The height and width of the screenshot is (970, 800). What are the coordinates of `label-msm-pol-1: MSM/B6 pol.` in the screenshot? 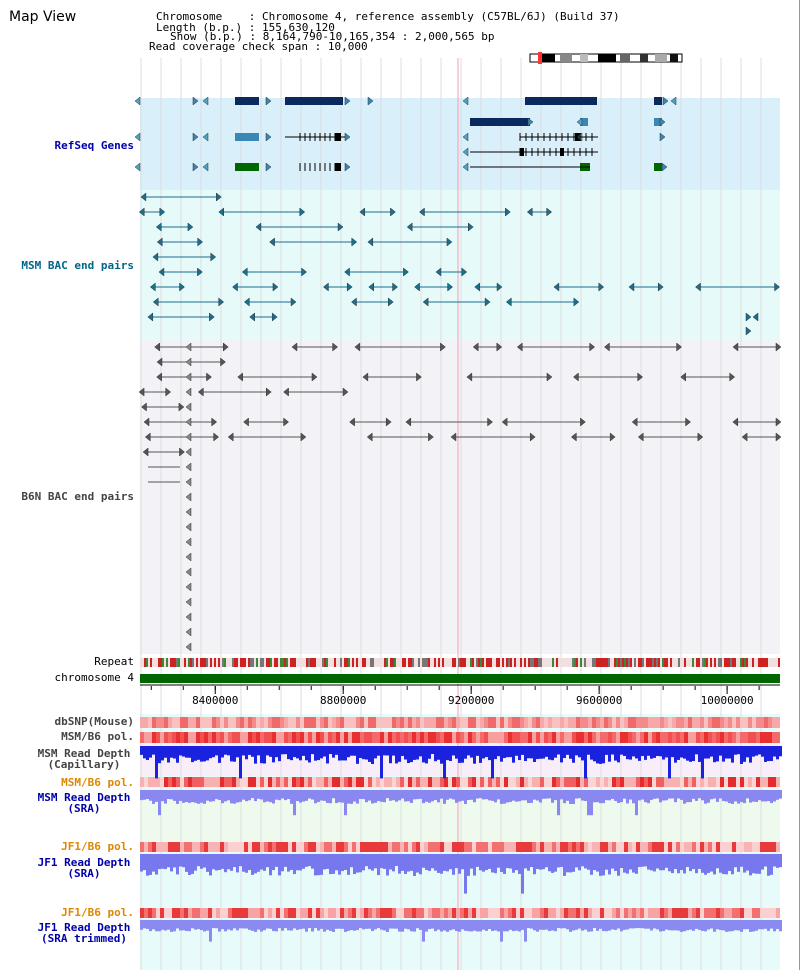 It's located at (97, 736).